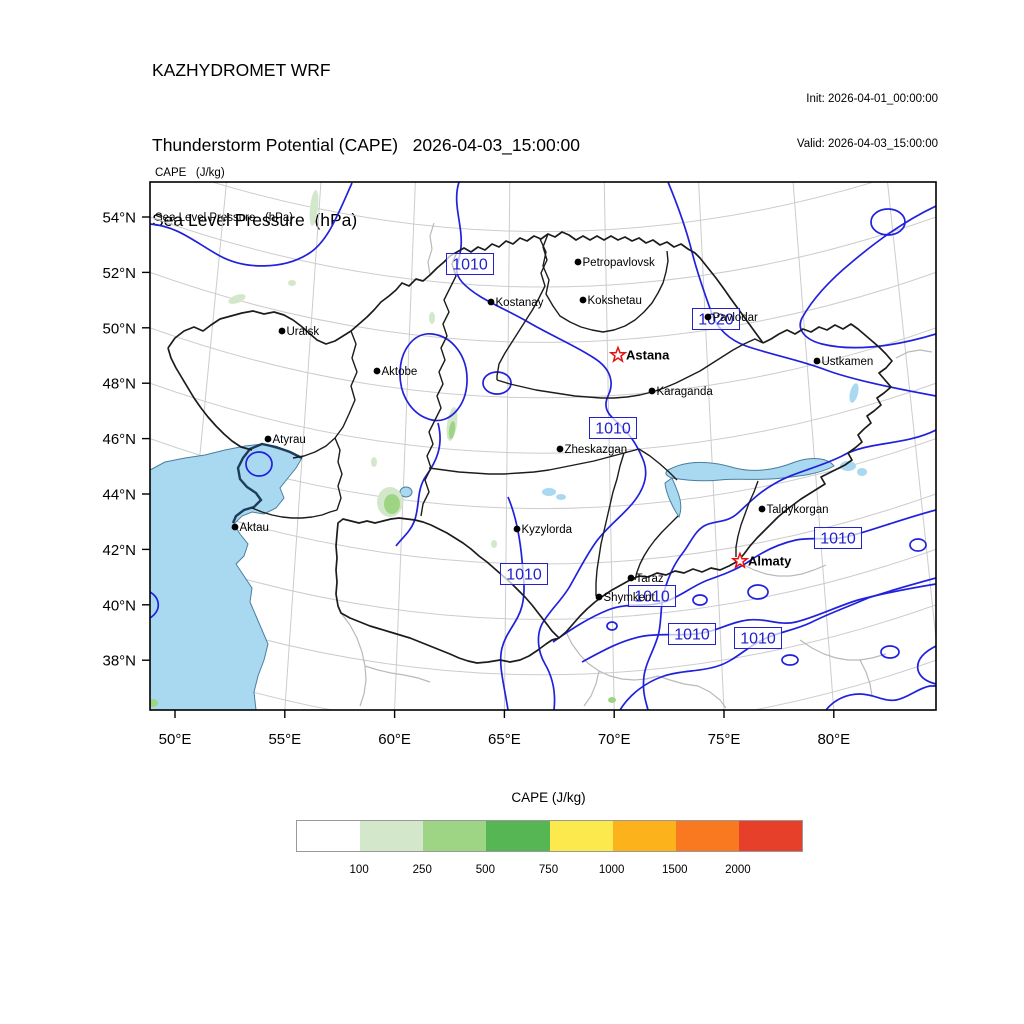 The width and height of the screenshot is (1024, 1024). What do you see at coordinates (190, 173) in the screenshot?
I see `legend-cape: CAPE (J/kg)` at bounding box center [190, 173].